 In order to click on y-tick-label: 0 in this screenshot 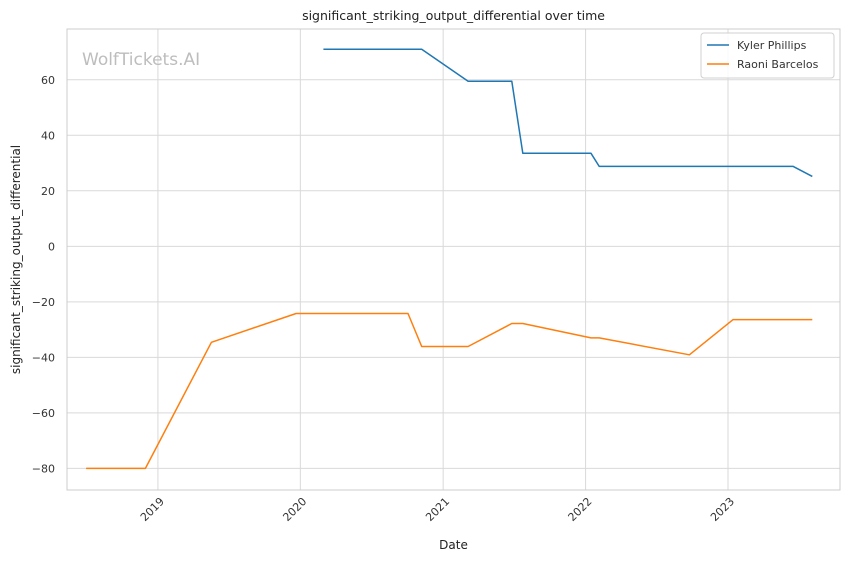, I will do `click(51, 246)`.